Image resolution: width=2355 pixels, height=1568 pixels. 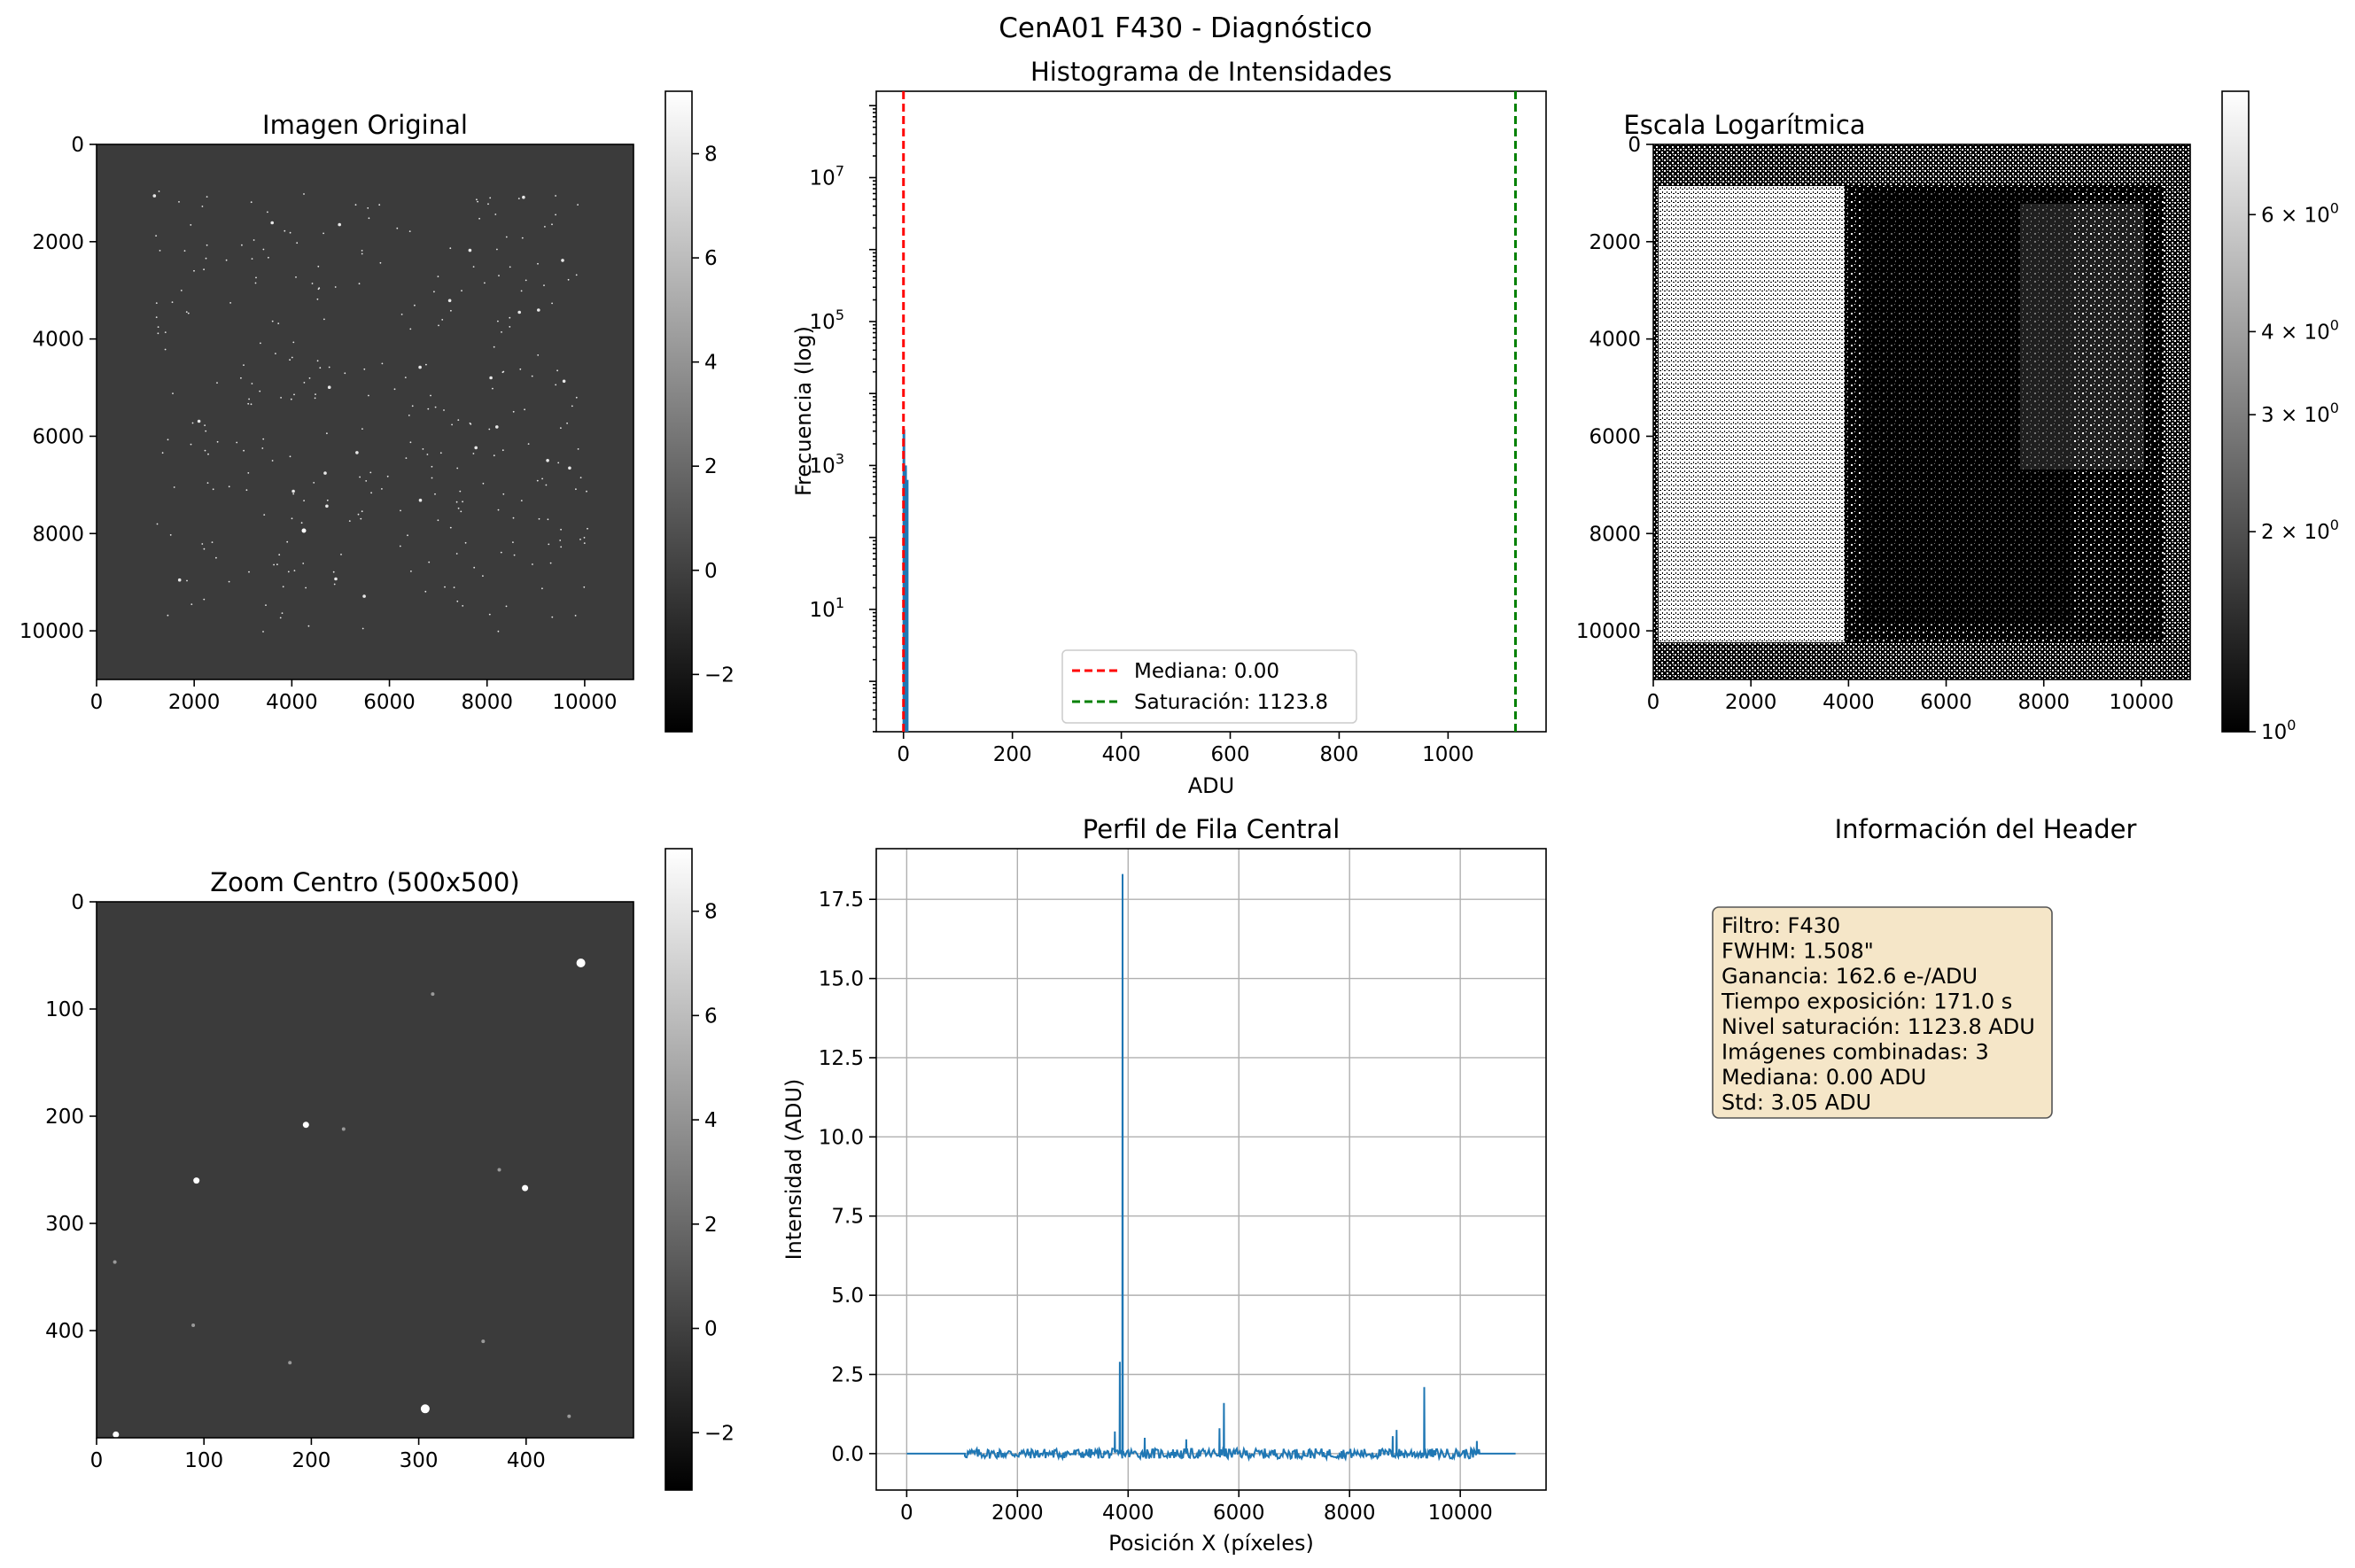 What do you see at coordinates (1824, 1077) in the screenshot?
I see `info-line: Mediana: 0.00 ADU` at bounding box center [1824, 1077].